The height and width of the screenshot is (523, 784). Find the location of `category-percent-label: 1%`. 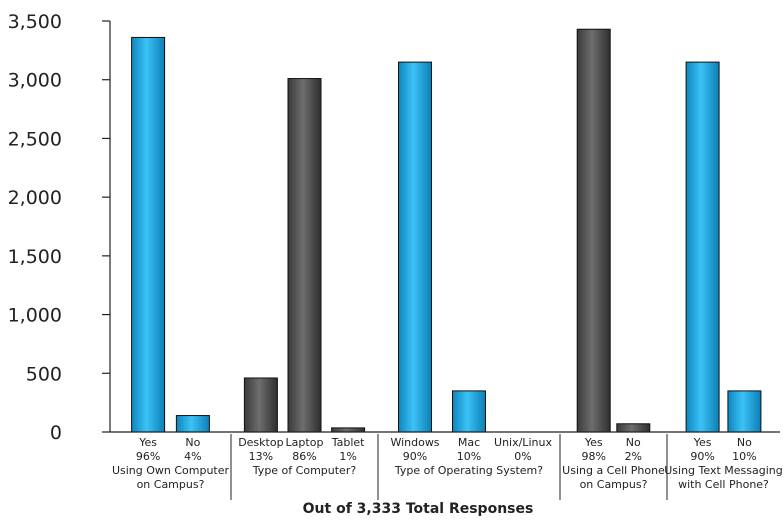

category-percent-label: 1% is located at coordinates (347, 456).